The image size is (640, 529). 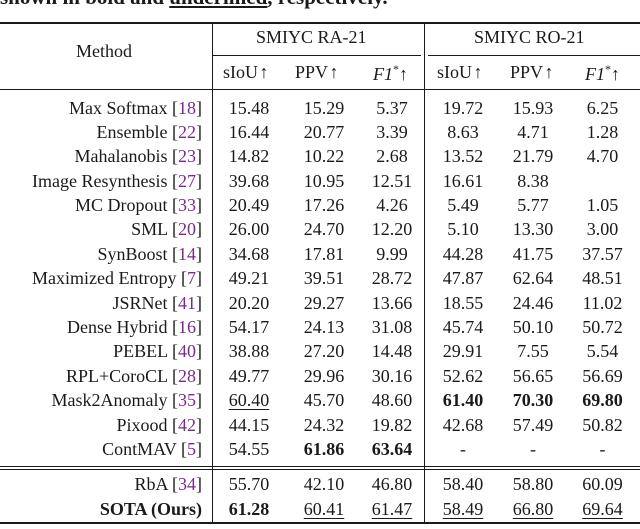 What do you see at coordinates (602, 108) in the screenshot?
I see `metric-cell: 6.25` at bounding box center [602, 108].